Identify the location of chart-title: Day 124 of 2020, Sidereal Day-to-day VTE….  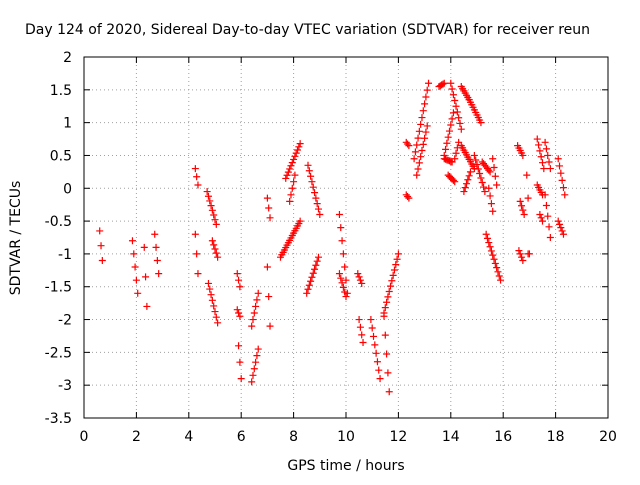
(307, 30).